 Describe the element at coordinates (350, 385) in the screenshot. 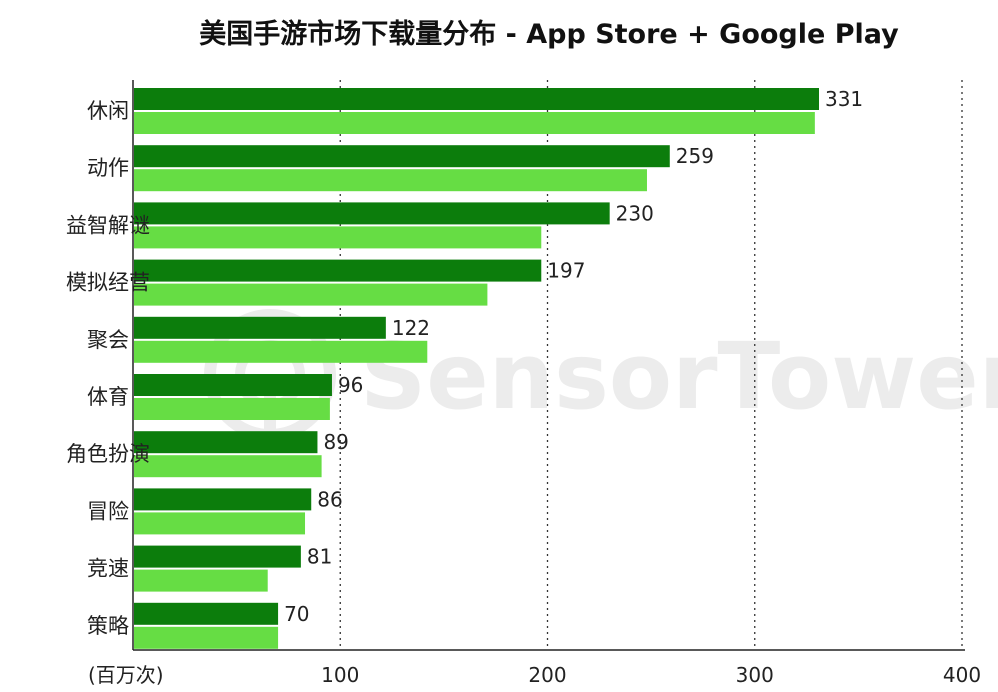

I see `data-label-5: 96` at that location.